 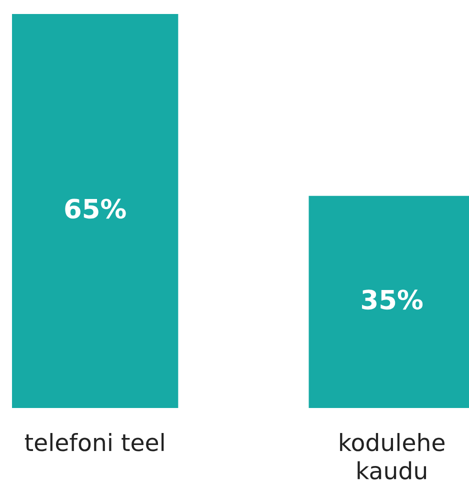 I want to click on x-tick-label: kodulehe kaudu, so click(x=392, y=456).